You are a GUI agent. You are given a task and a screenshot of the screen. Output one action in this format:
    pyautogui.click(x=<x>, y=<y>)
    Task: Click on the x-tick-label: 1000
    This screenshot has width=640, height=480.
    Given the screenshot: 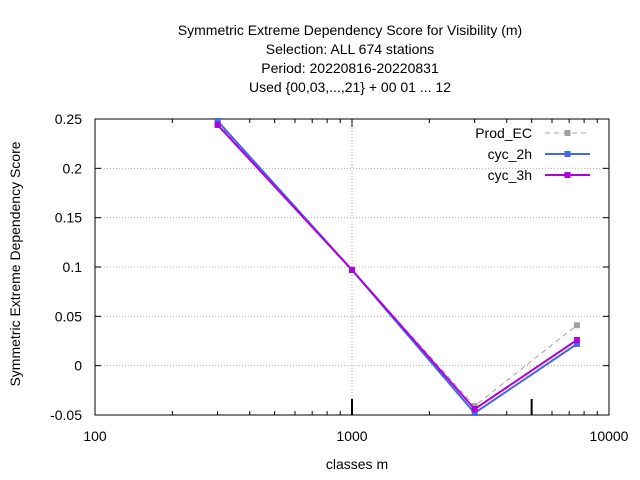 What is the action you would take?
    pyautogui.click(x=351, y=436)
    